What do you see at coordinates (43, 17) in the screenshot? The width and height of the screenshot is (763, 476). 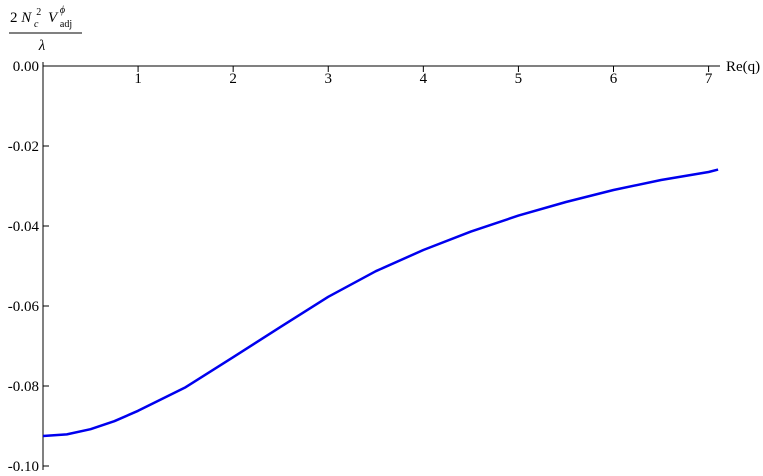 I see `y-label-numerator: 2 N c 2 V adj ϕ` at bounding box center [43, 17].